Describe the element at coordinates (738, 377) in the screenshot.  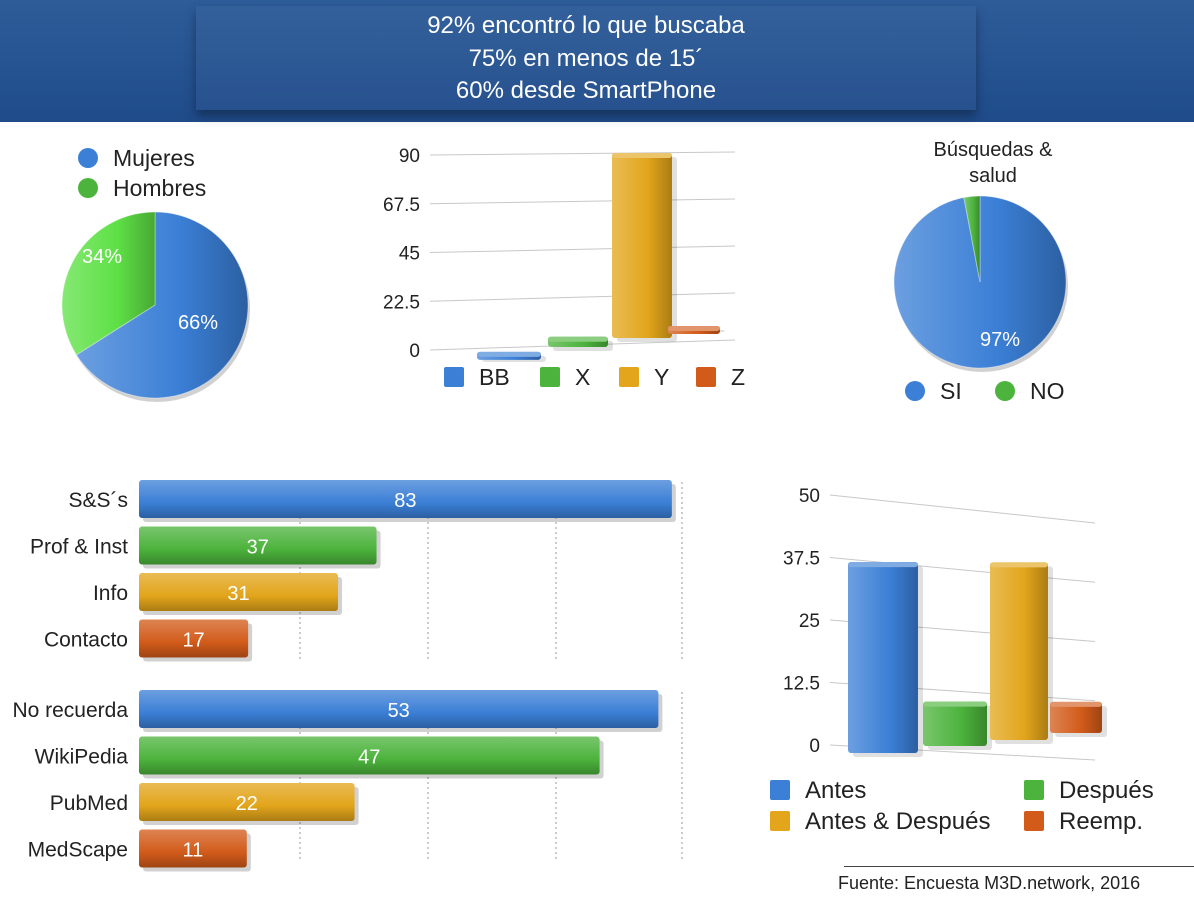
I see `legend-label-z: Z` at that location.